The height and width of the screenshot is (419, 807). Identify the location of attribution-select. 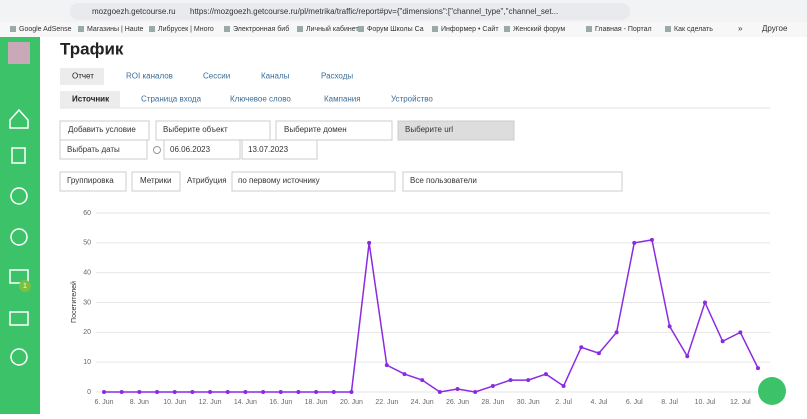
(313, 181).